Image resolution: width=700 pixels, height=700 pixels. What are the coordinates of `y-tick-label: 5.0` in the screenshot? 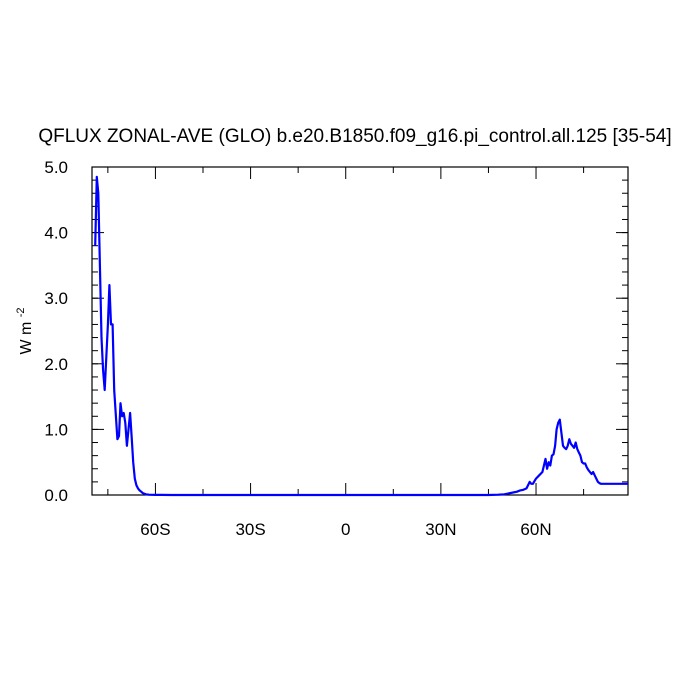 It's located at (56, 167).